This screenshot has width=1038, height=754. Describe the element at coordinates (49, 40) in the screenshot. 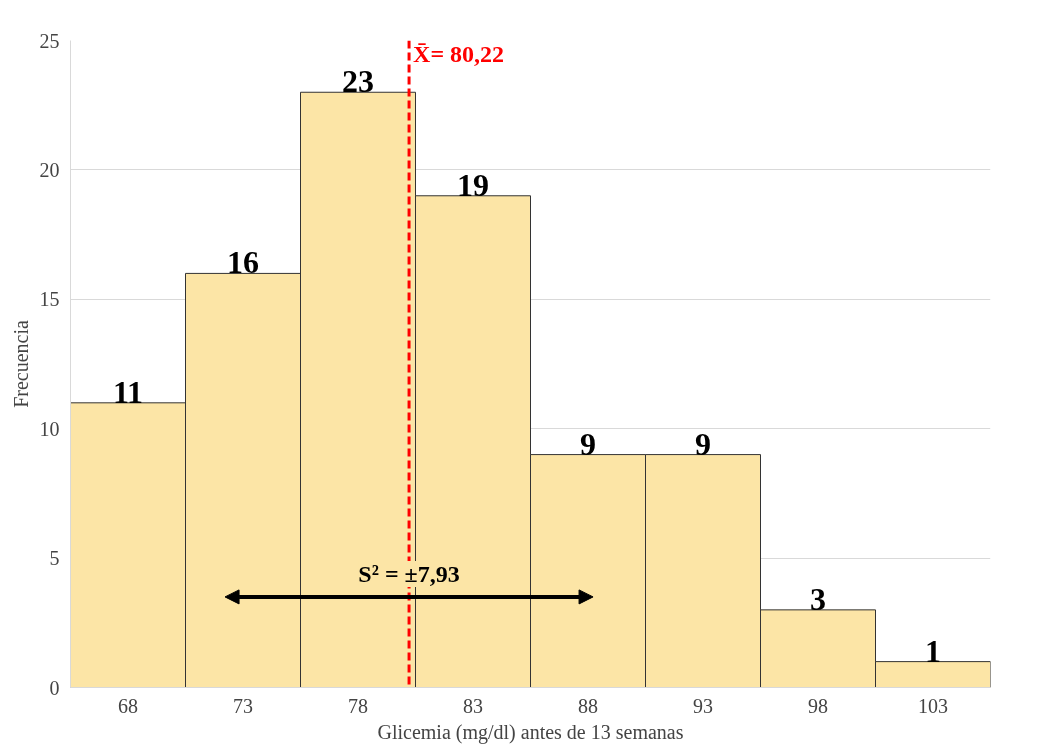

I see `y-tick-label: 25` at that location.